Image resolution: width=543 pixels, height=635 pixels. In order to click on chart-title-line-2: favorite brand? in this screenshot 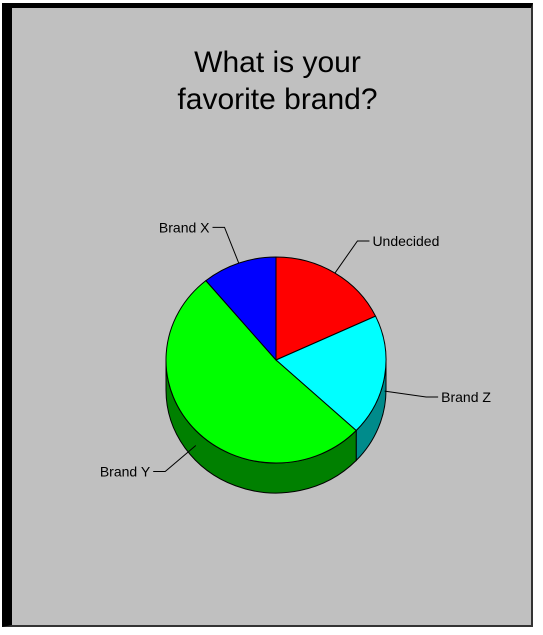, I will do `click(277, 99)`.